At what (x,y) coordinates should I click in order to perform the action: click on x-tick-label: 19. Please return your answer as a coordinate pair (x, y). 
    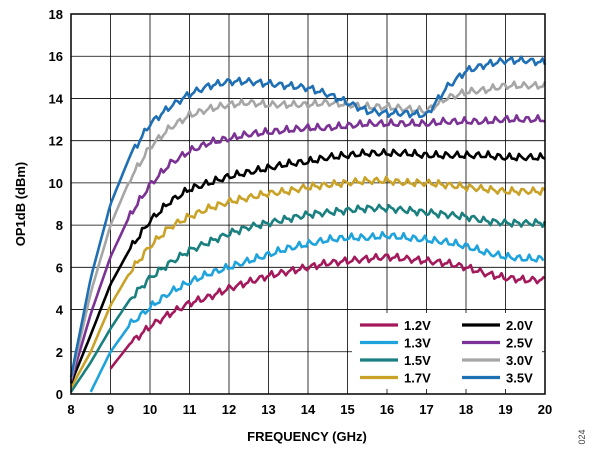
    Looking at the image, I should click on (505, 409).